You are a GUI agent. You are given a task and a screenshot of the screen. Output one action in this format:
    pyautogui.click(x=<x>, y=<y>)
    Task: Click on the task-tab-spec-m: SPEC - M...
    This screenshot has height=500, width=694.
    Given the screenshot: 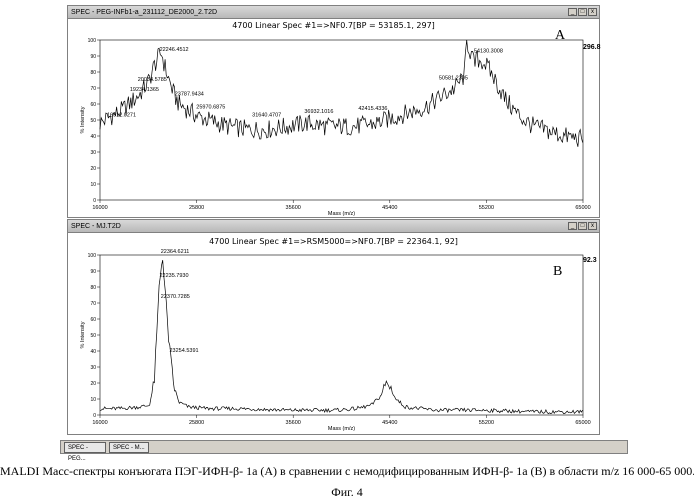 What is the action you would take?
    pyautogui.click(x=129, y=447)
    